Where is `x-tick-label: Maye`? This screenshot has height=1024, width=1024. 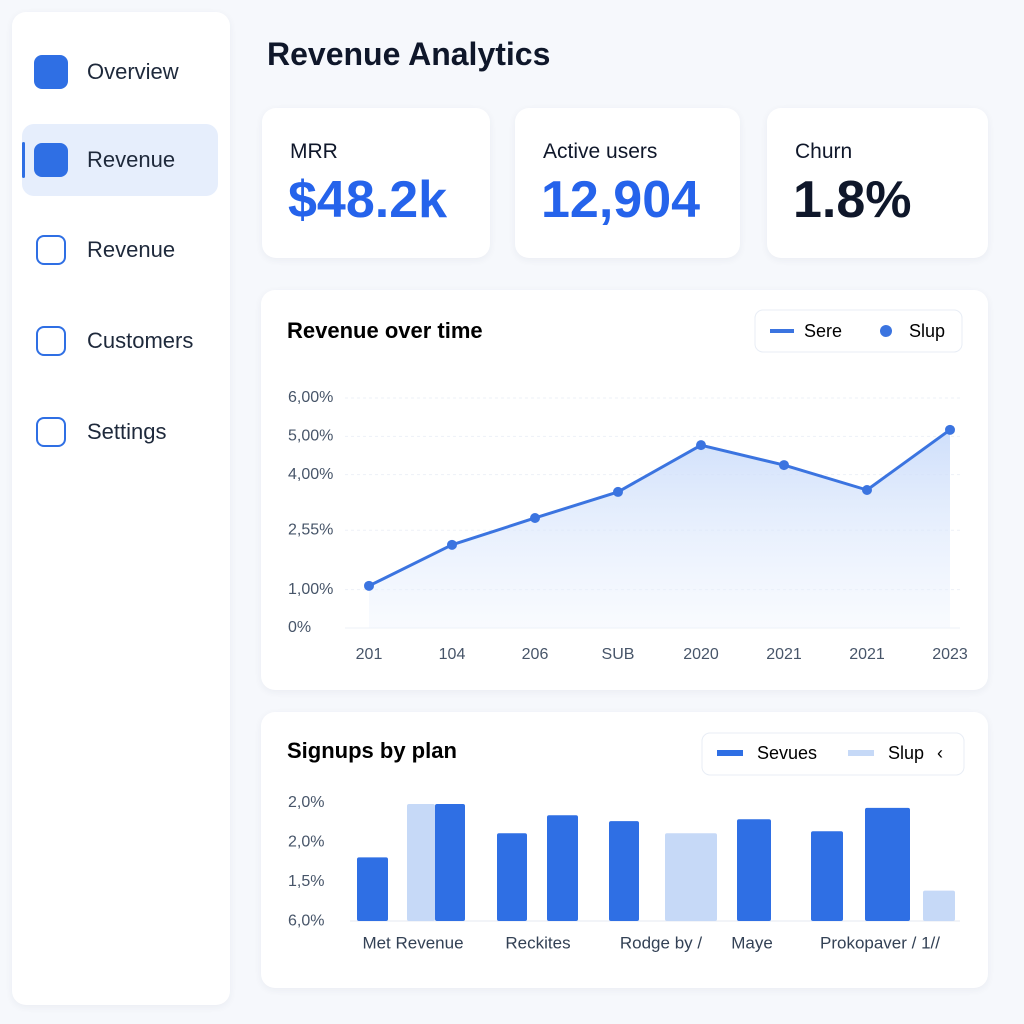
x-tick-label: Maye is located at coordinates (752, 942).